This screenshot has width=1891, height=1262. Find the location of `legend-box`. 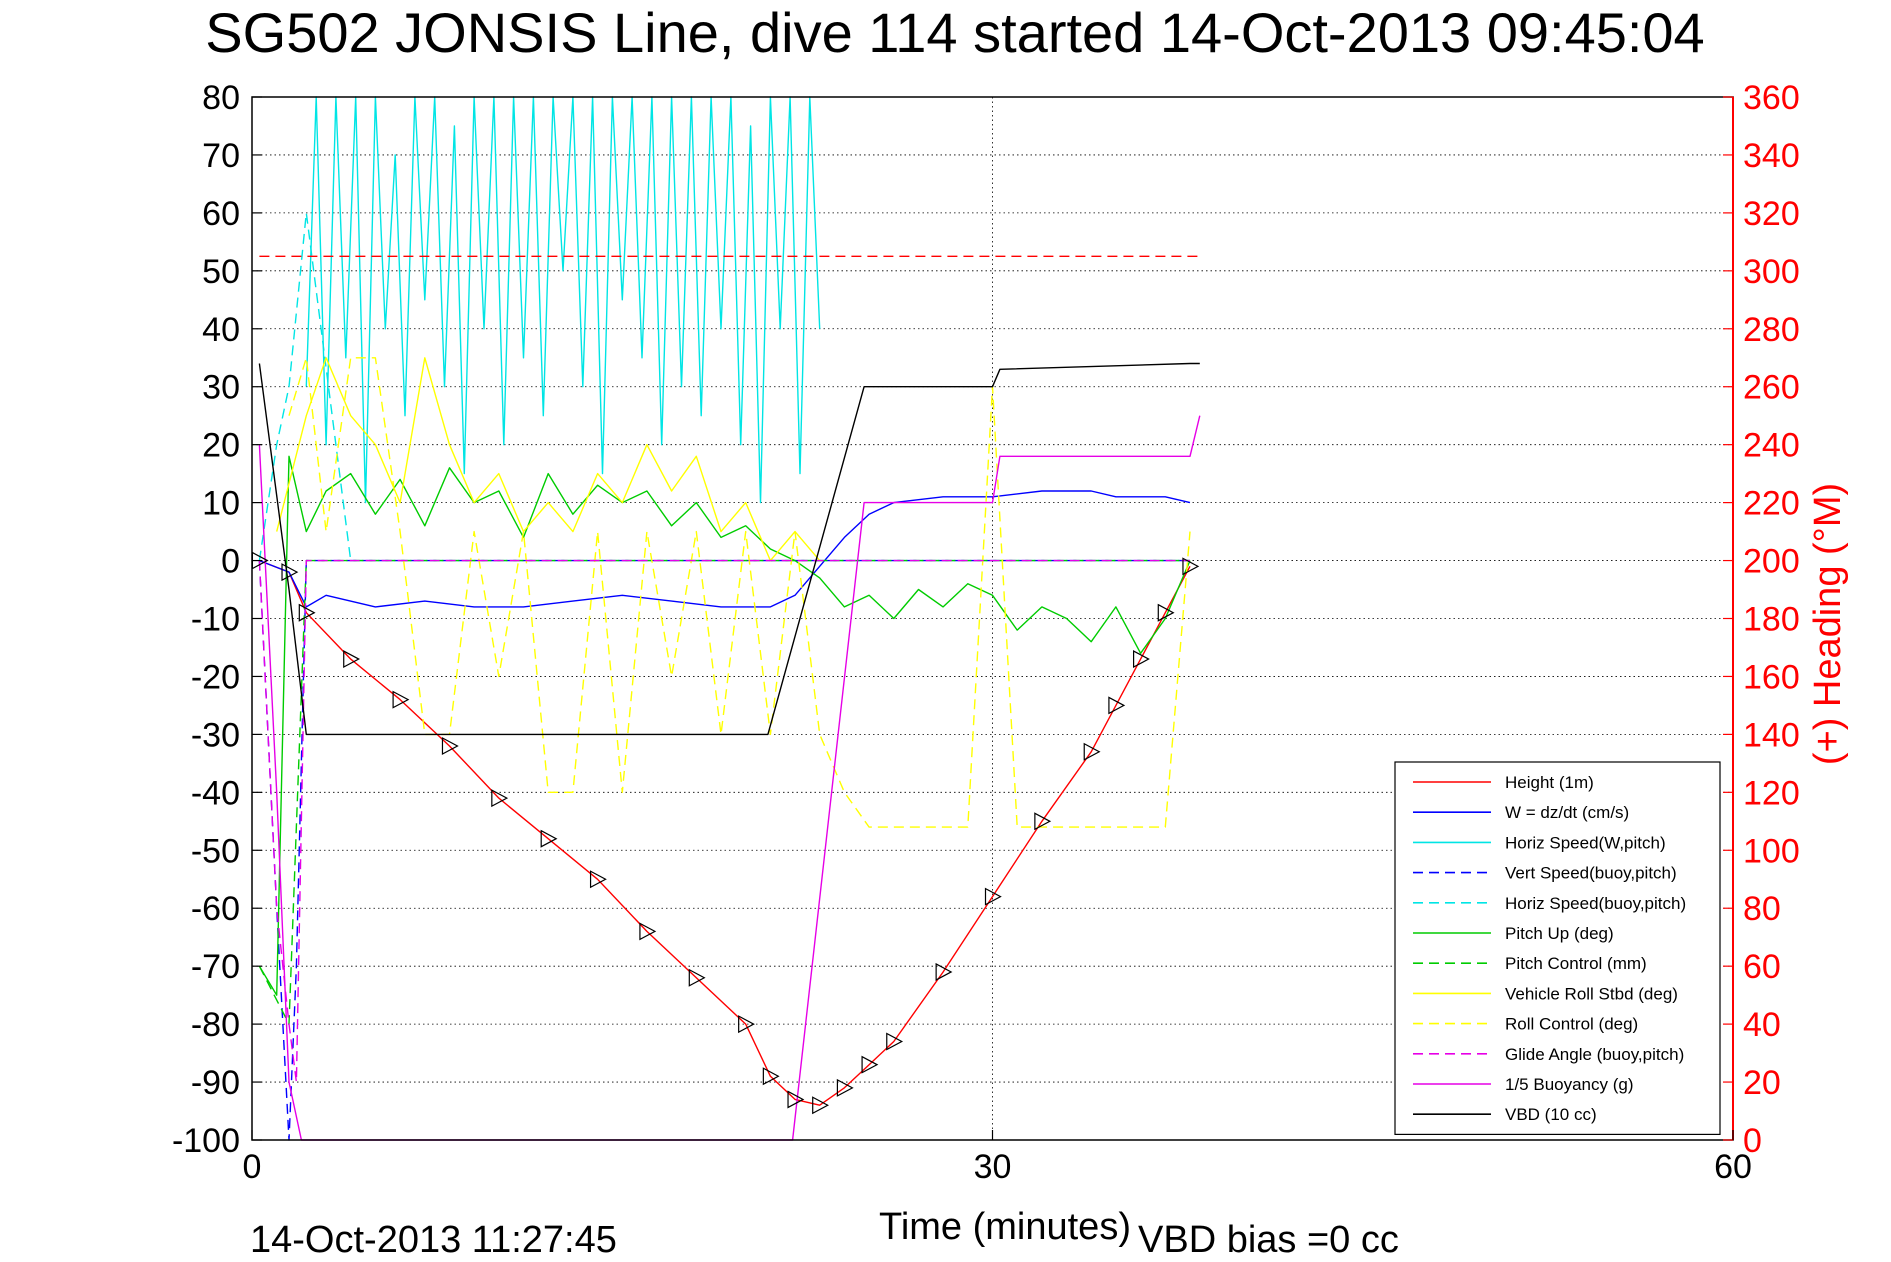

legend-box is located at coordinates (1557, 948).